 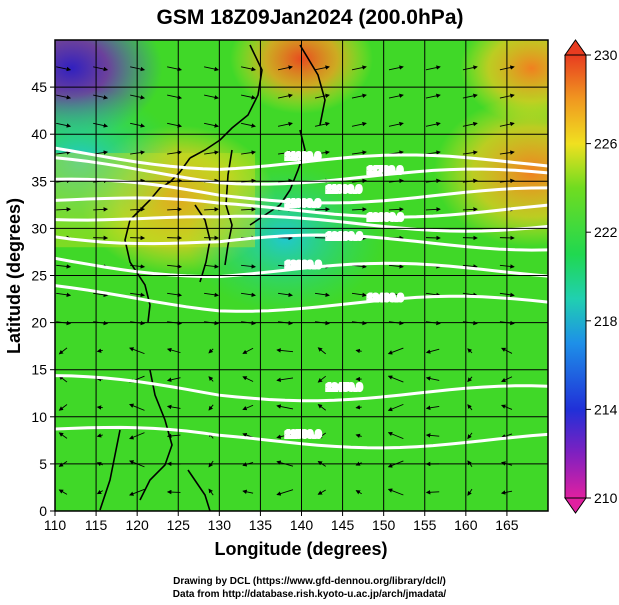 What do you see at coordinates (575, 47) in the screenshot?
I see `colorbar-max-arrow` at bounding box center [575, 47].